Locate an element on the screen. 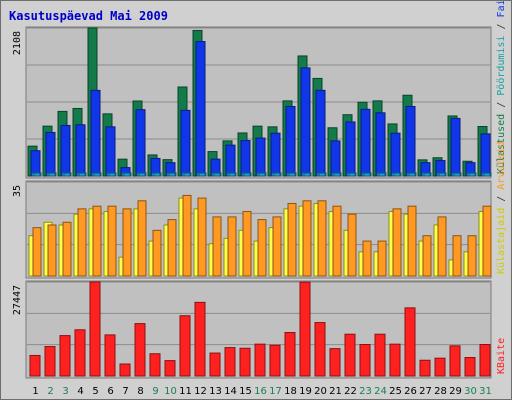  x-tick-label: 9 is located at coordinates (155, 391).